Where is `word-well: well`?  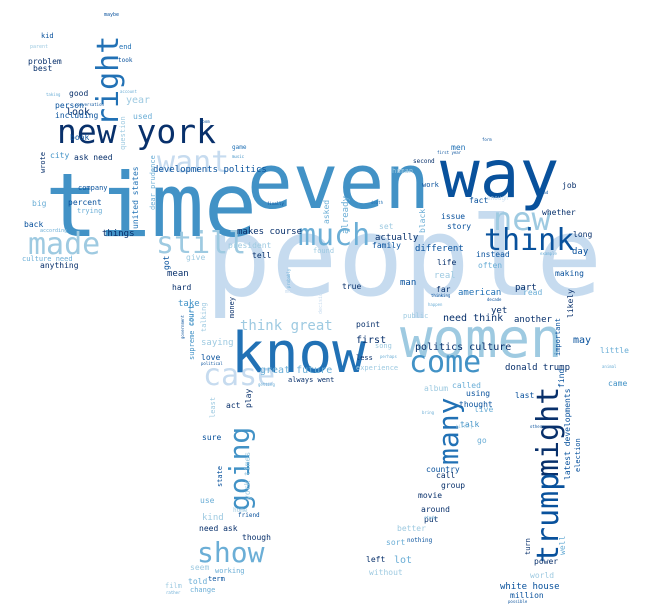
word-well: well is located at coordinates (562, 545).